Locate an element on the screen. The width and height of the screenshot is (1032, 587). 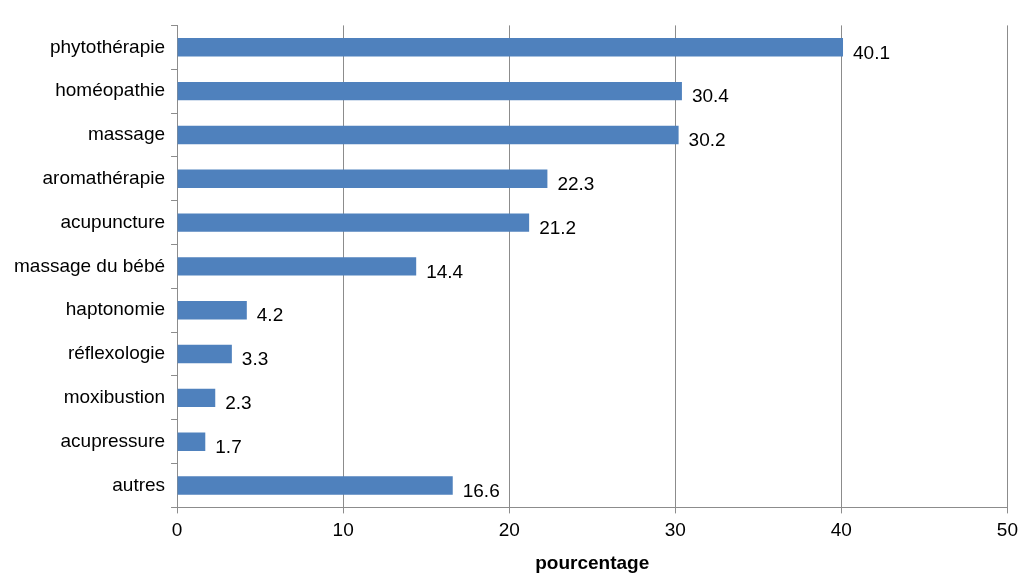
data-label: 2.3 is located at coordinates (238, 403).